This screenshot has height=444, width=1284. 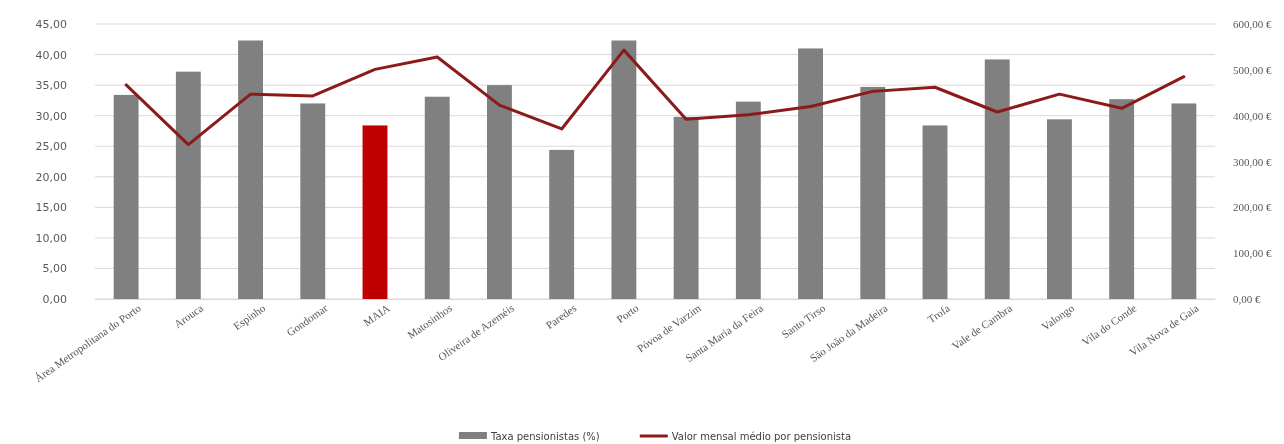 I want to click on y-tick-label: 40,00, so click(x=51, y=55).